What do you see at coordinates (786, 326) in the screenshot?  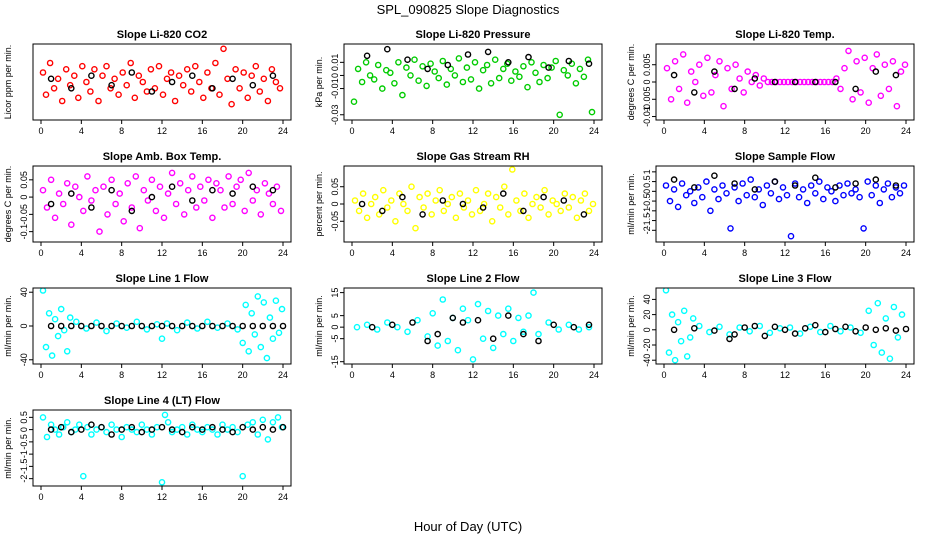 I see `panel-points` at bounding box center [786, 326].